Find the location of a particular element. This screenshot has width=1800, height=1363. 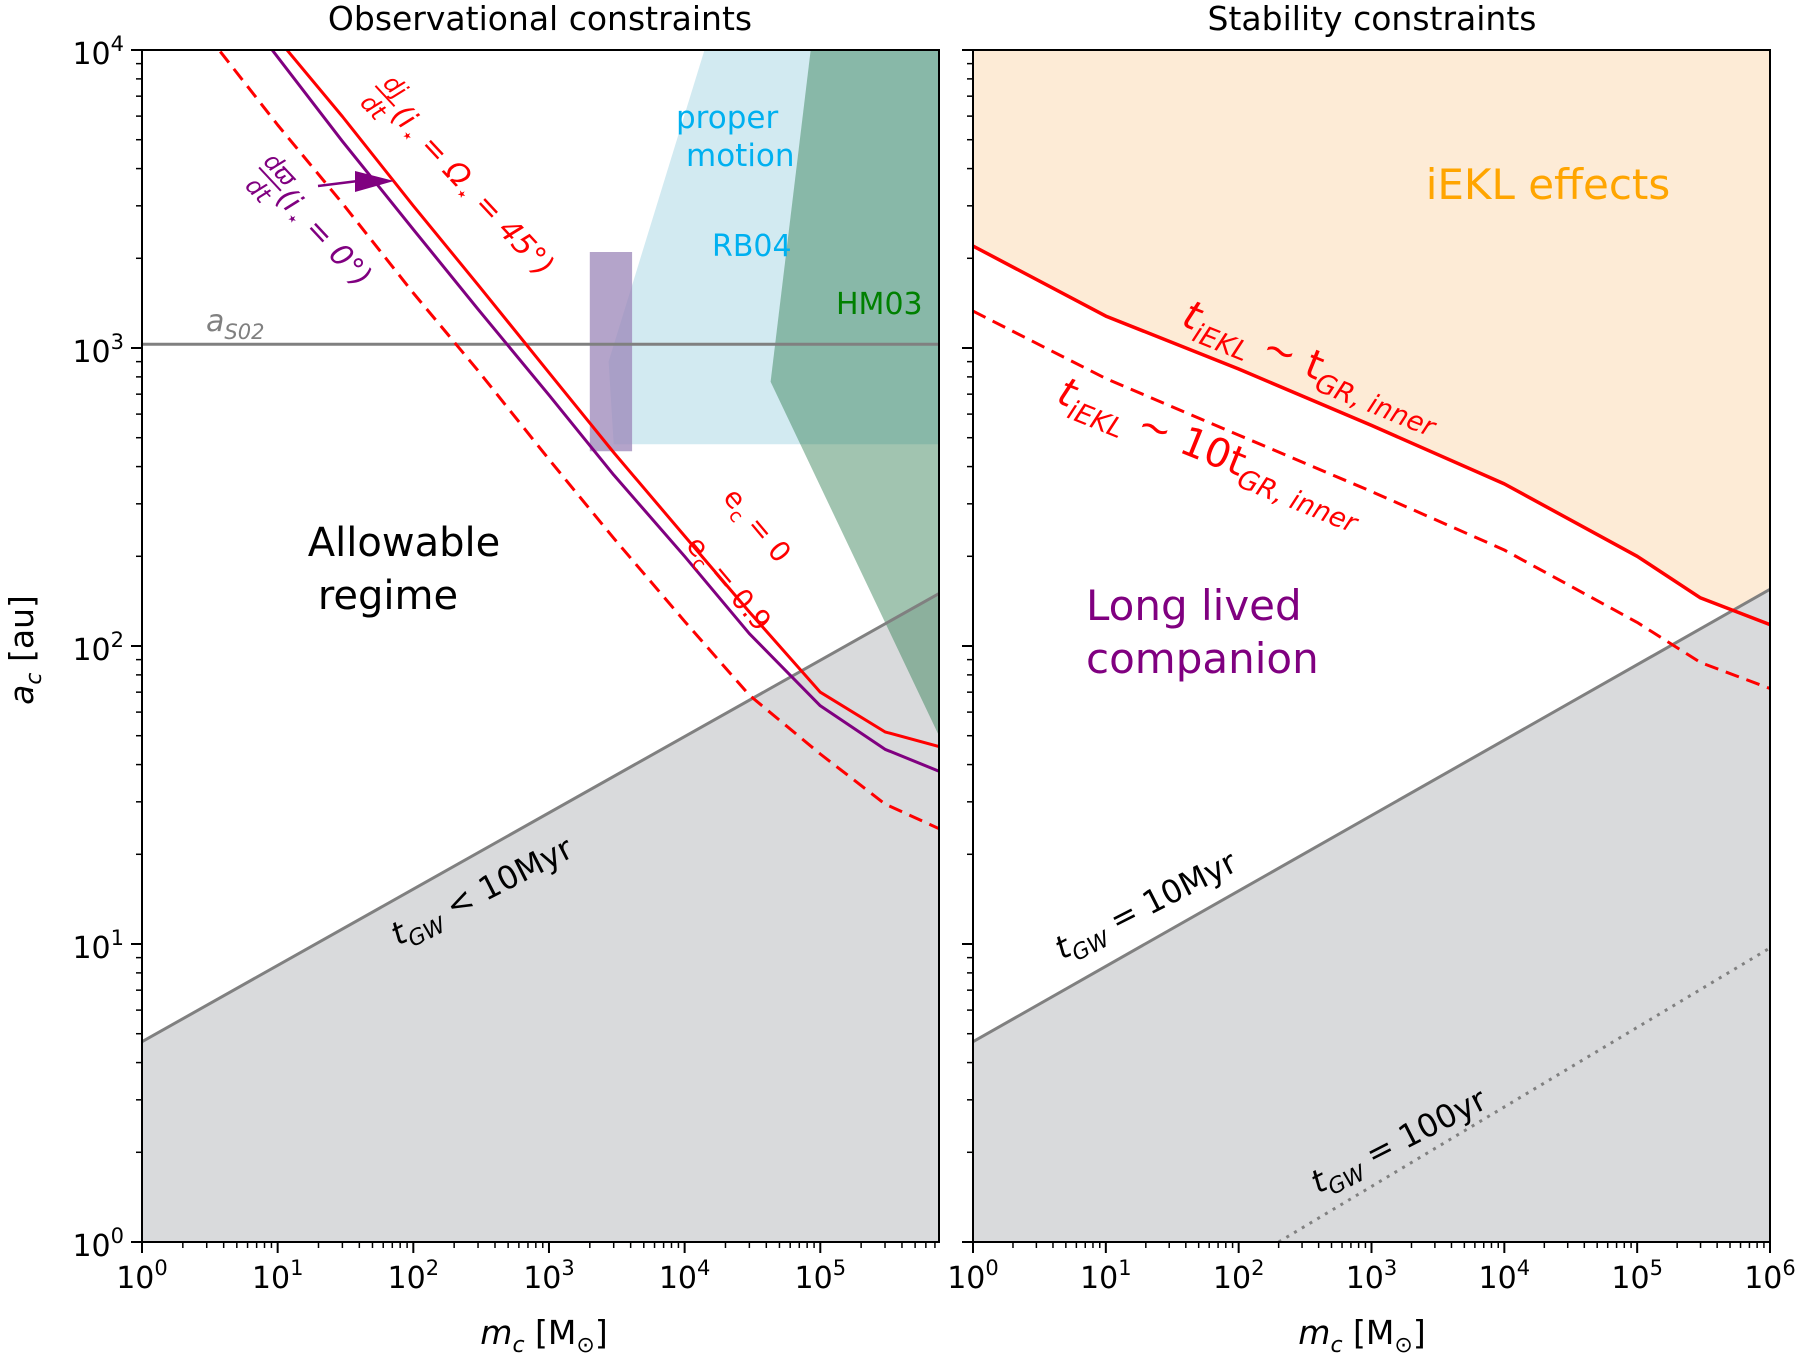

x-axis-label-right: mc [M⊙] is located at coordinates (1361, 1335).